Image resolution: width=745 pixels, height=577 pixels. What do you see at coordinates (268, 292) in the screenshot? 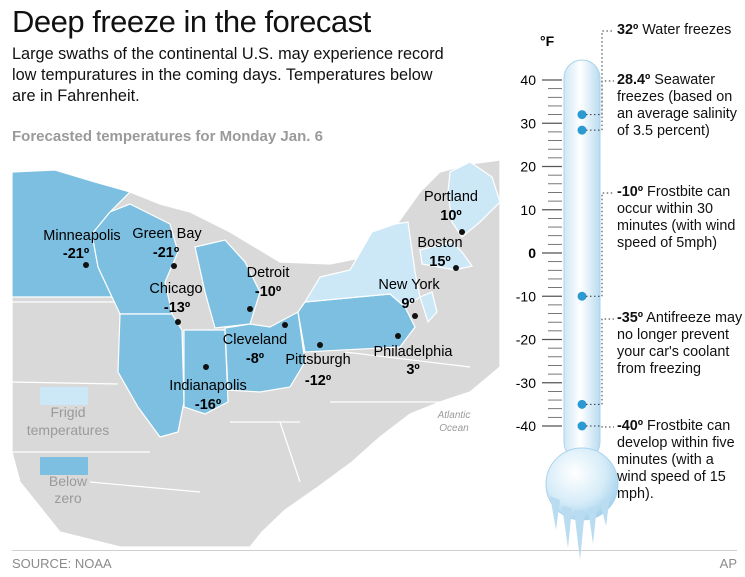
I see `city-temp: -10º` at bounding box center [268, 292].